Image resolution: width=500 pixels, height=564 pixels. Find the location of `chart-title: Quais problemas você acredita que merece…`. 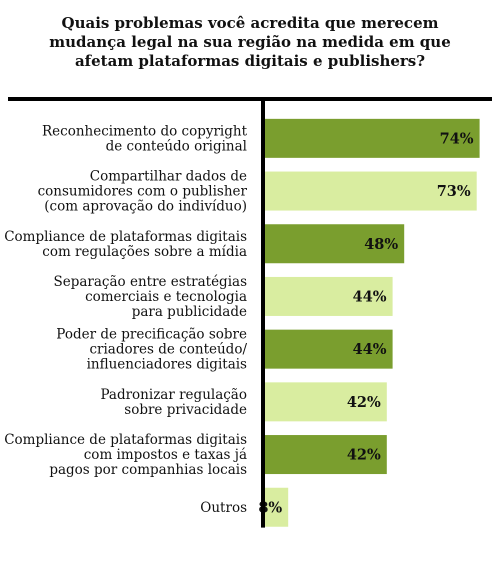

chart-title: Quais problemas você acredita que merece… is located at coordinates (250, 42).